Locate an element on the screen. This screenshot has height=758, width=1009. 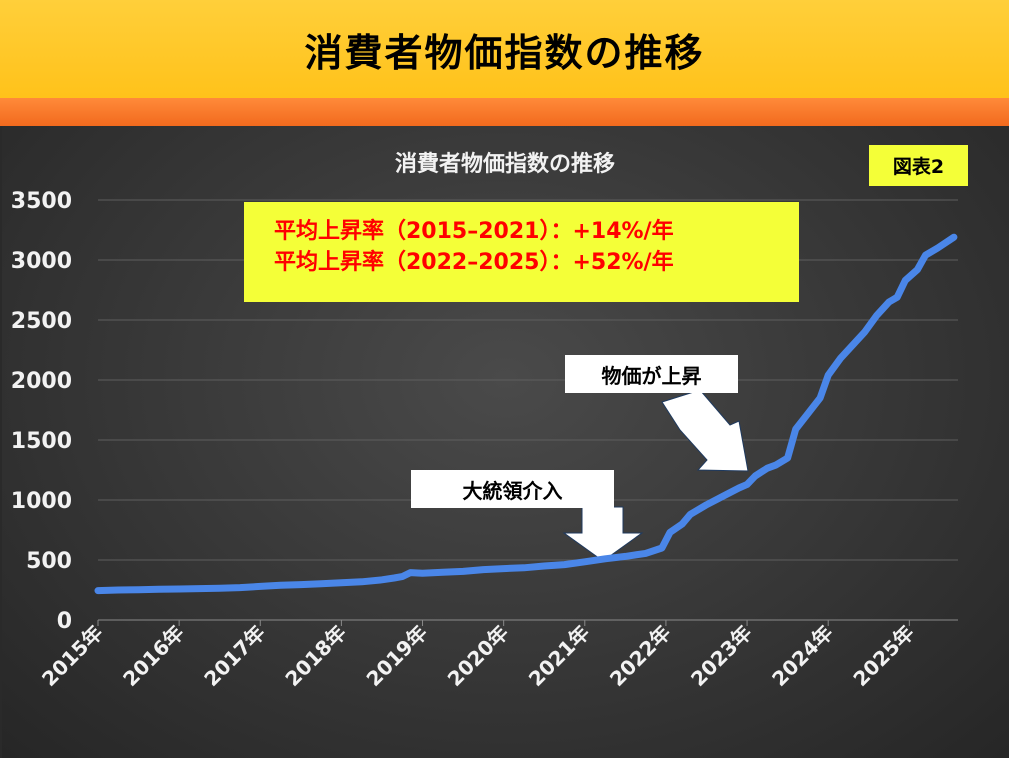
y-tick-label: 1500 is located at coordinates (41, 441).